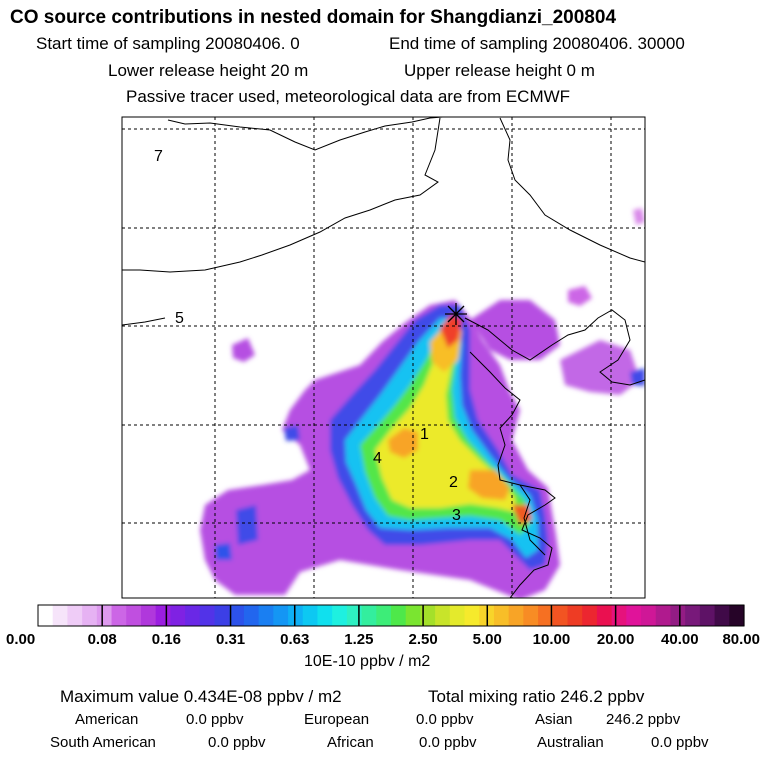  Describe the element at coordinates (20, 639) in the screenshot. I see `colorbar-tick-label: 0.00` at that location.